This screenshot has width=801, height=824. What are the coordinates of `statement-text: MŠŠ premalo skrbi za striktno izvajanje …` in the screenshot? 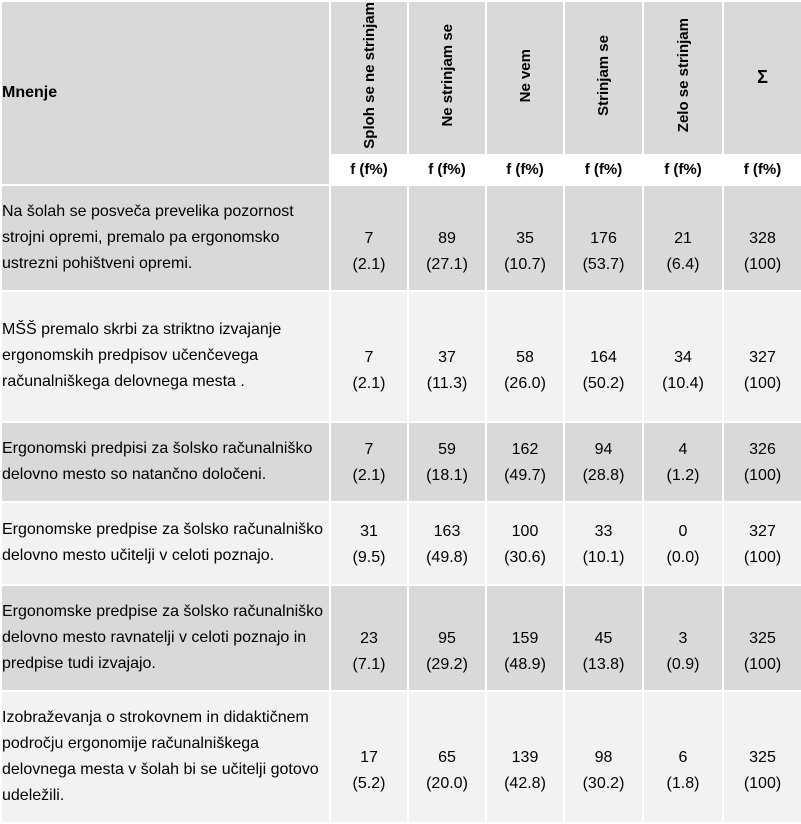 It's located at (165, 356).